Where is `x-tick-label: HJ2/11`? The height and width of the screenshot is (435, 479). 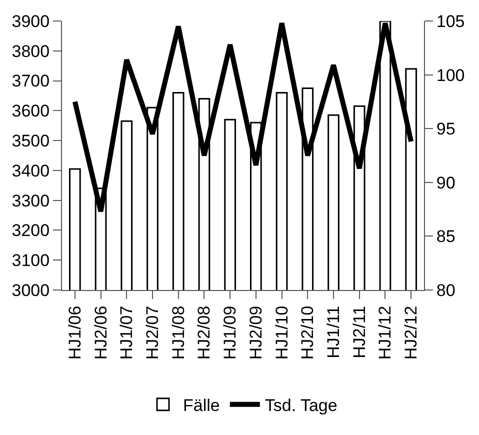
x-tick-label: HJ2/11 is located at coordinates (359, 332).